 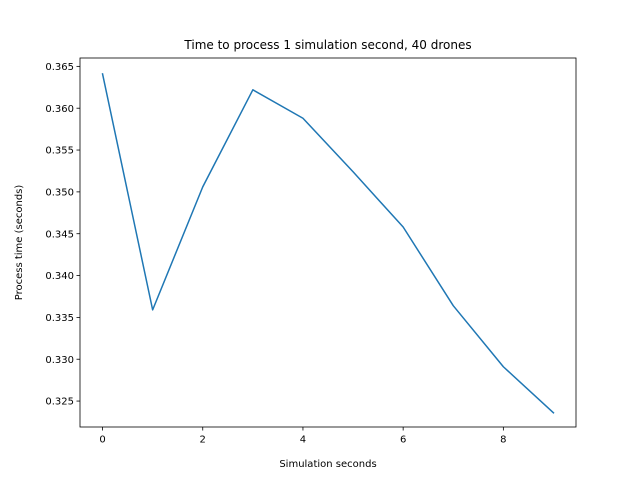 I want to click on y-tick-label: 0.340, so click(x=59, y=276).